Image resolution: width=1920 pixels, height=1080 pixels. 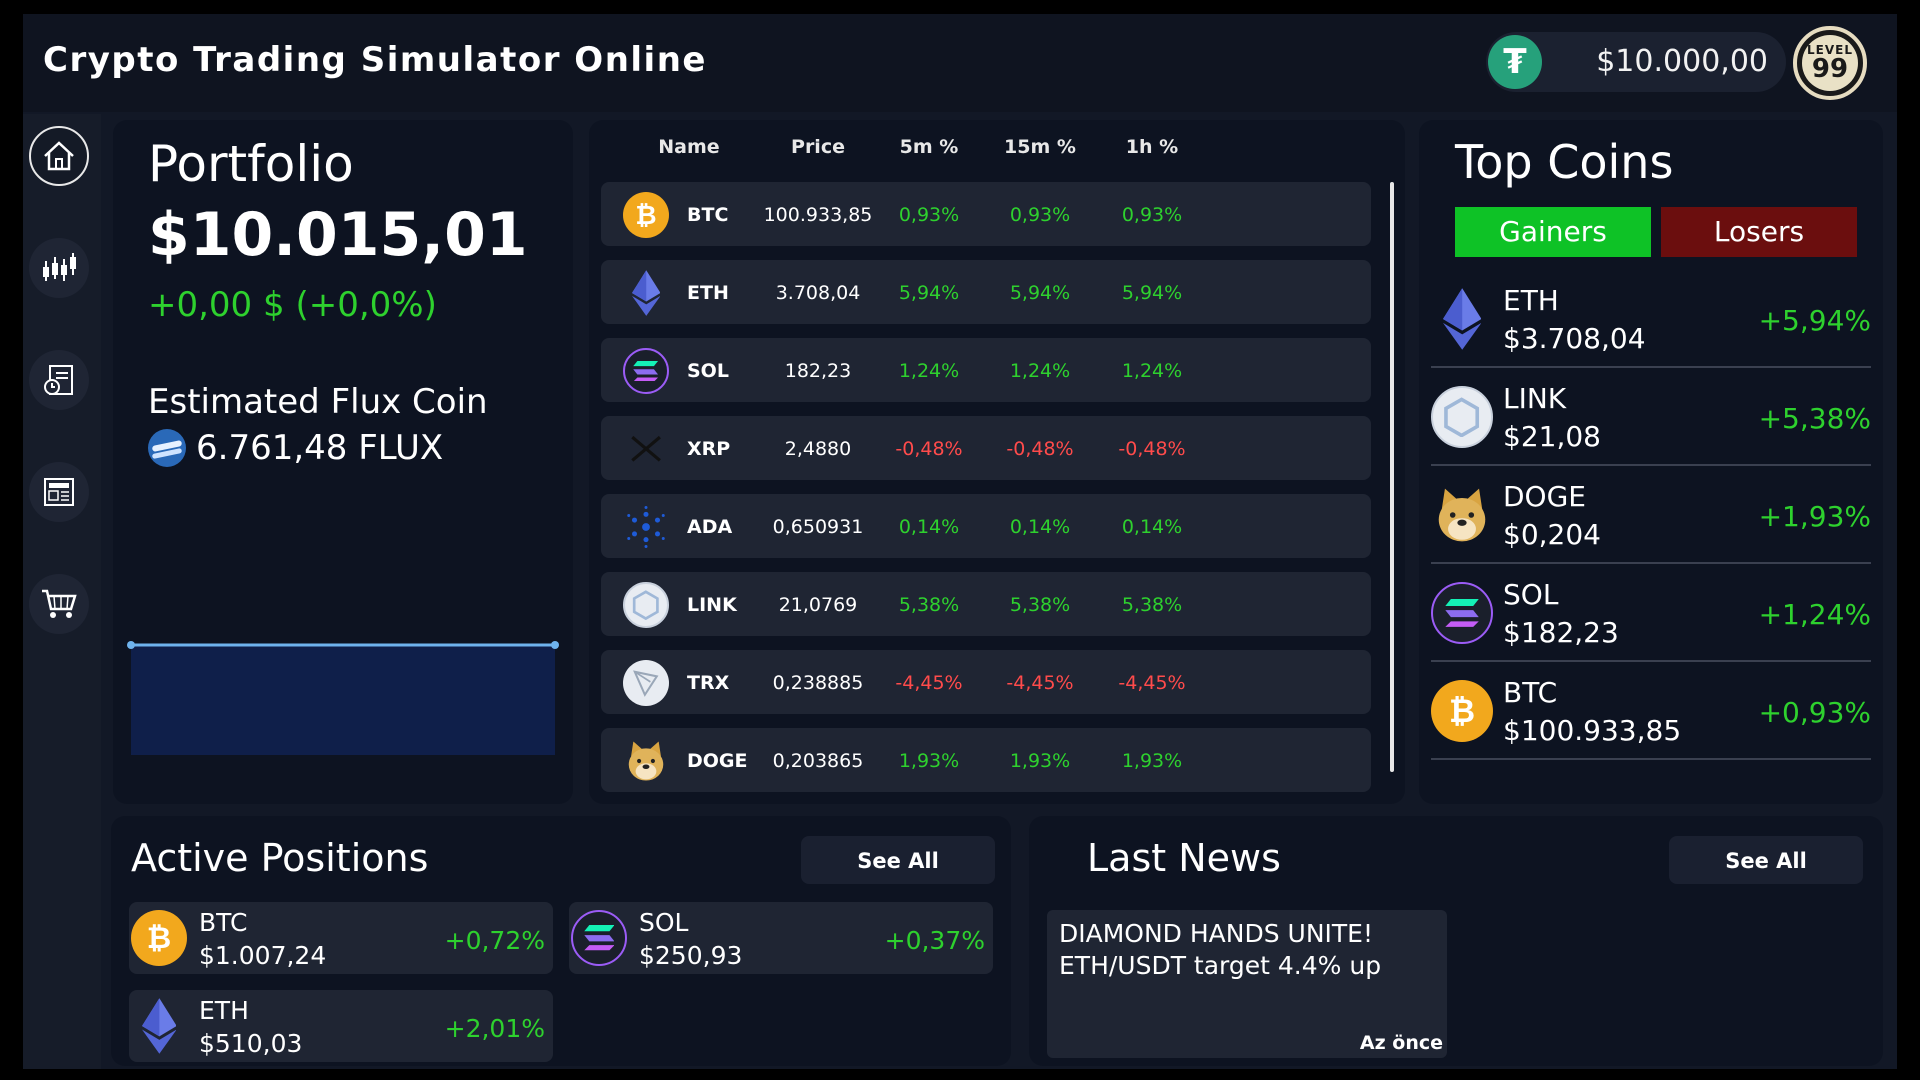 What do you see at coordinates (1759, 232) in the screenshot?
I see `tab-losers: Losers` at bounding box center [1759, 232].